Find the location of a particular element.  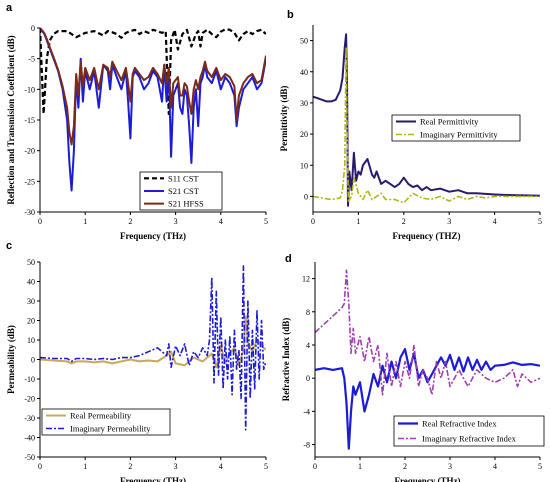

y-tick-label: -5 is located at coordinates (31, 59).